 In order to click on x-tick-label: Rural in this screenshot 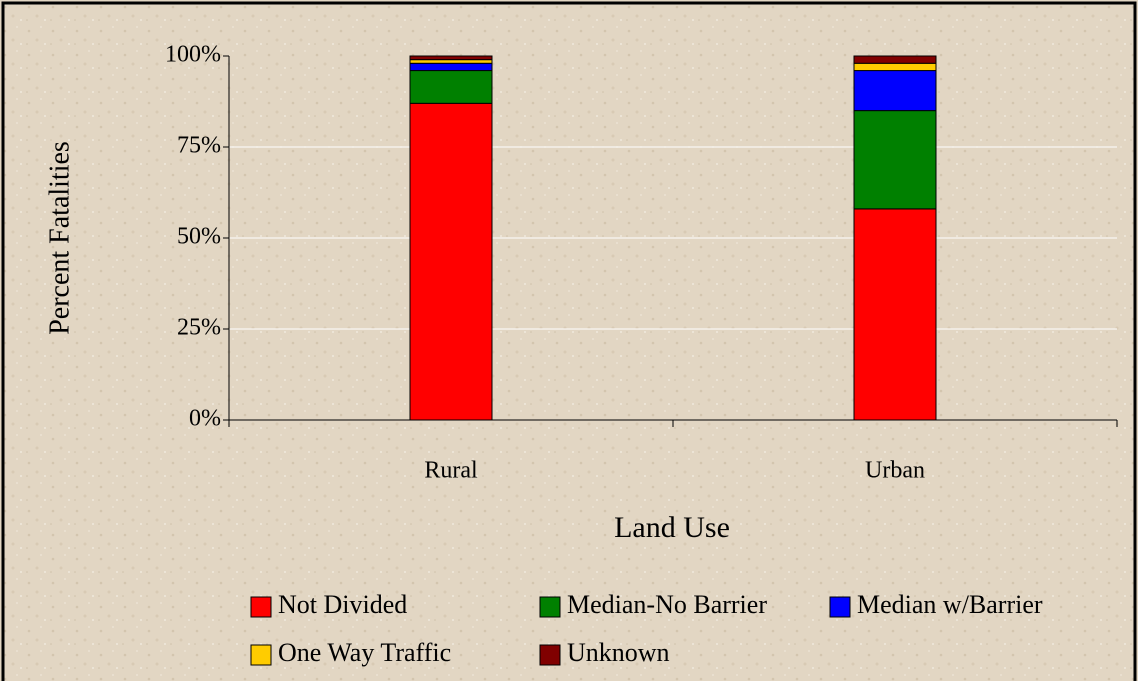, I will do `click(451, 471)`.